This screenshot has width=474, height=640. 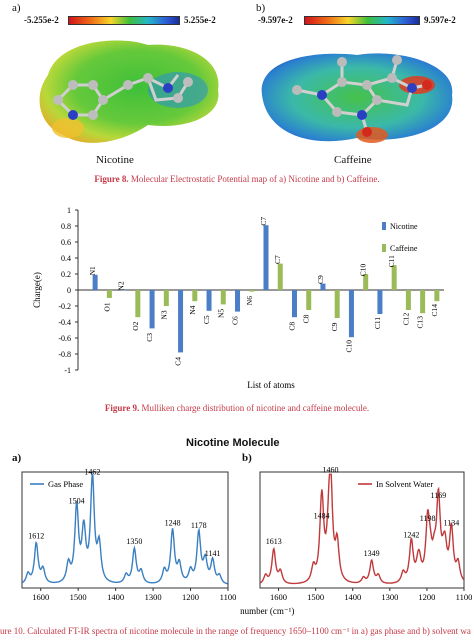 I want to click on bar-label: N1, so click(x=92, y=270).